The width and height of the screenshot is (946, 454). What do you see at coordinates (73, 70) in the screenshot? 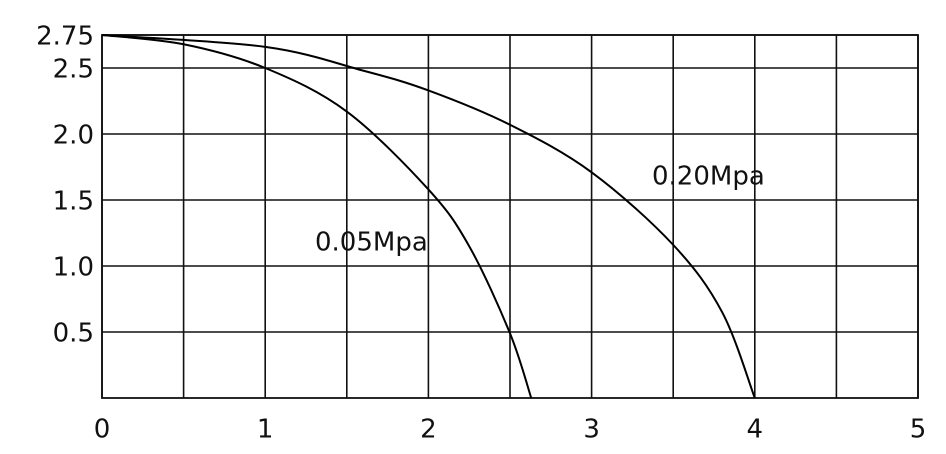
I see `y-tick-label: 2.5` at bounding box center [73, 70].